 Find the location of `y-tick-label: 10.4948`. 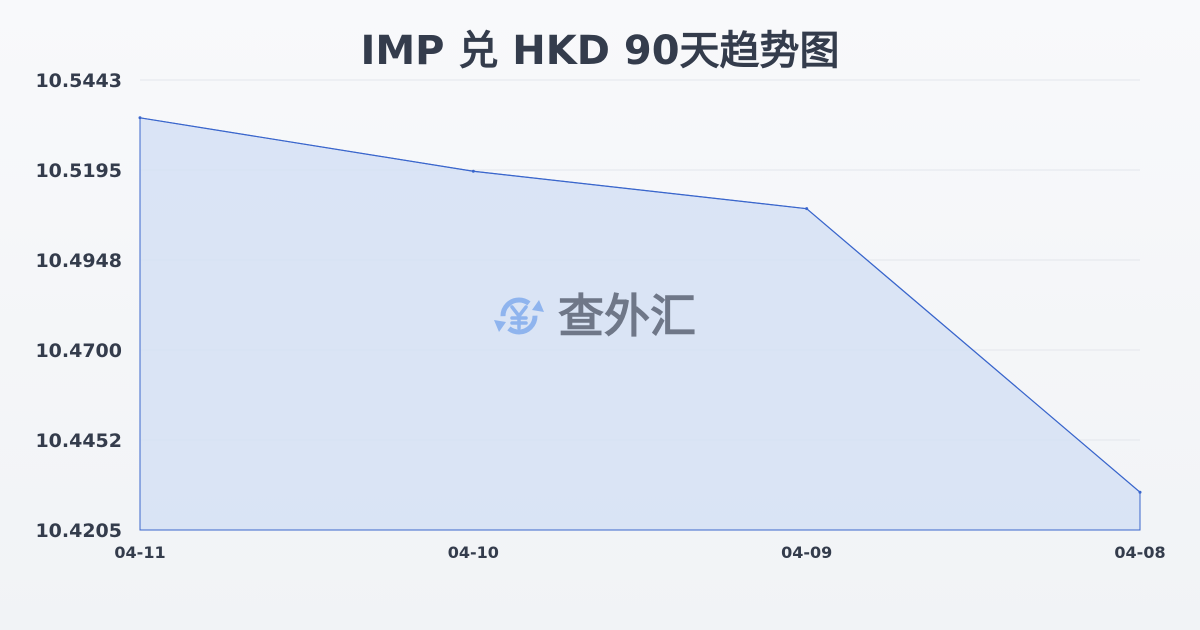

y-tick-label: 10.4948 is located at coordinates (78, 261).